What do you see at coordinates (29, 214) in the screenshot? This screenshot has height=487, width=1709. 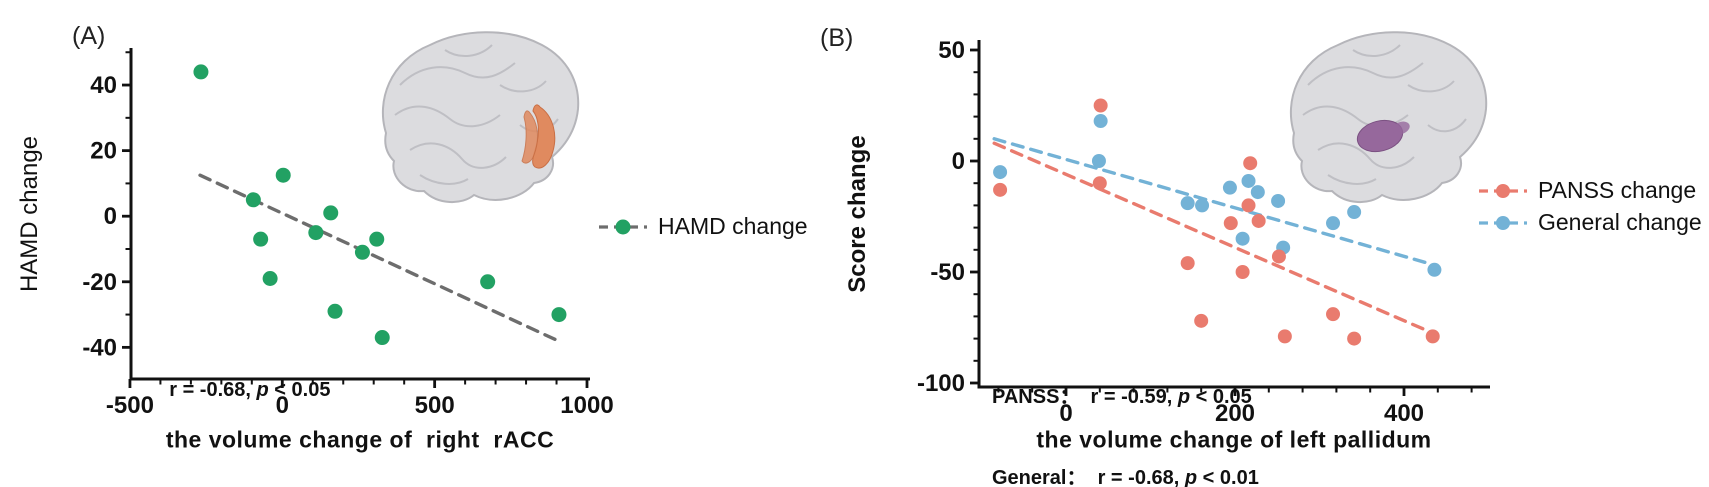 I see `panel-a-y-axis-title: HAMD change` at bounding box center [29, 214].